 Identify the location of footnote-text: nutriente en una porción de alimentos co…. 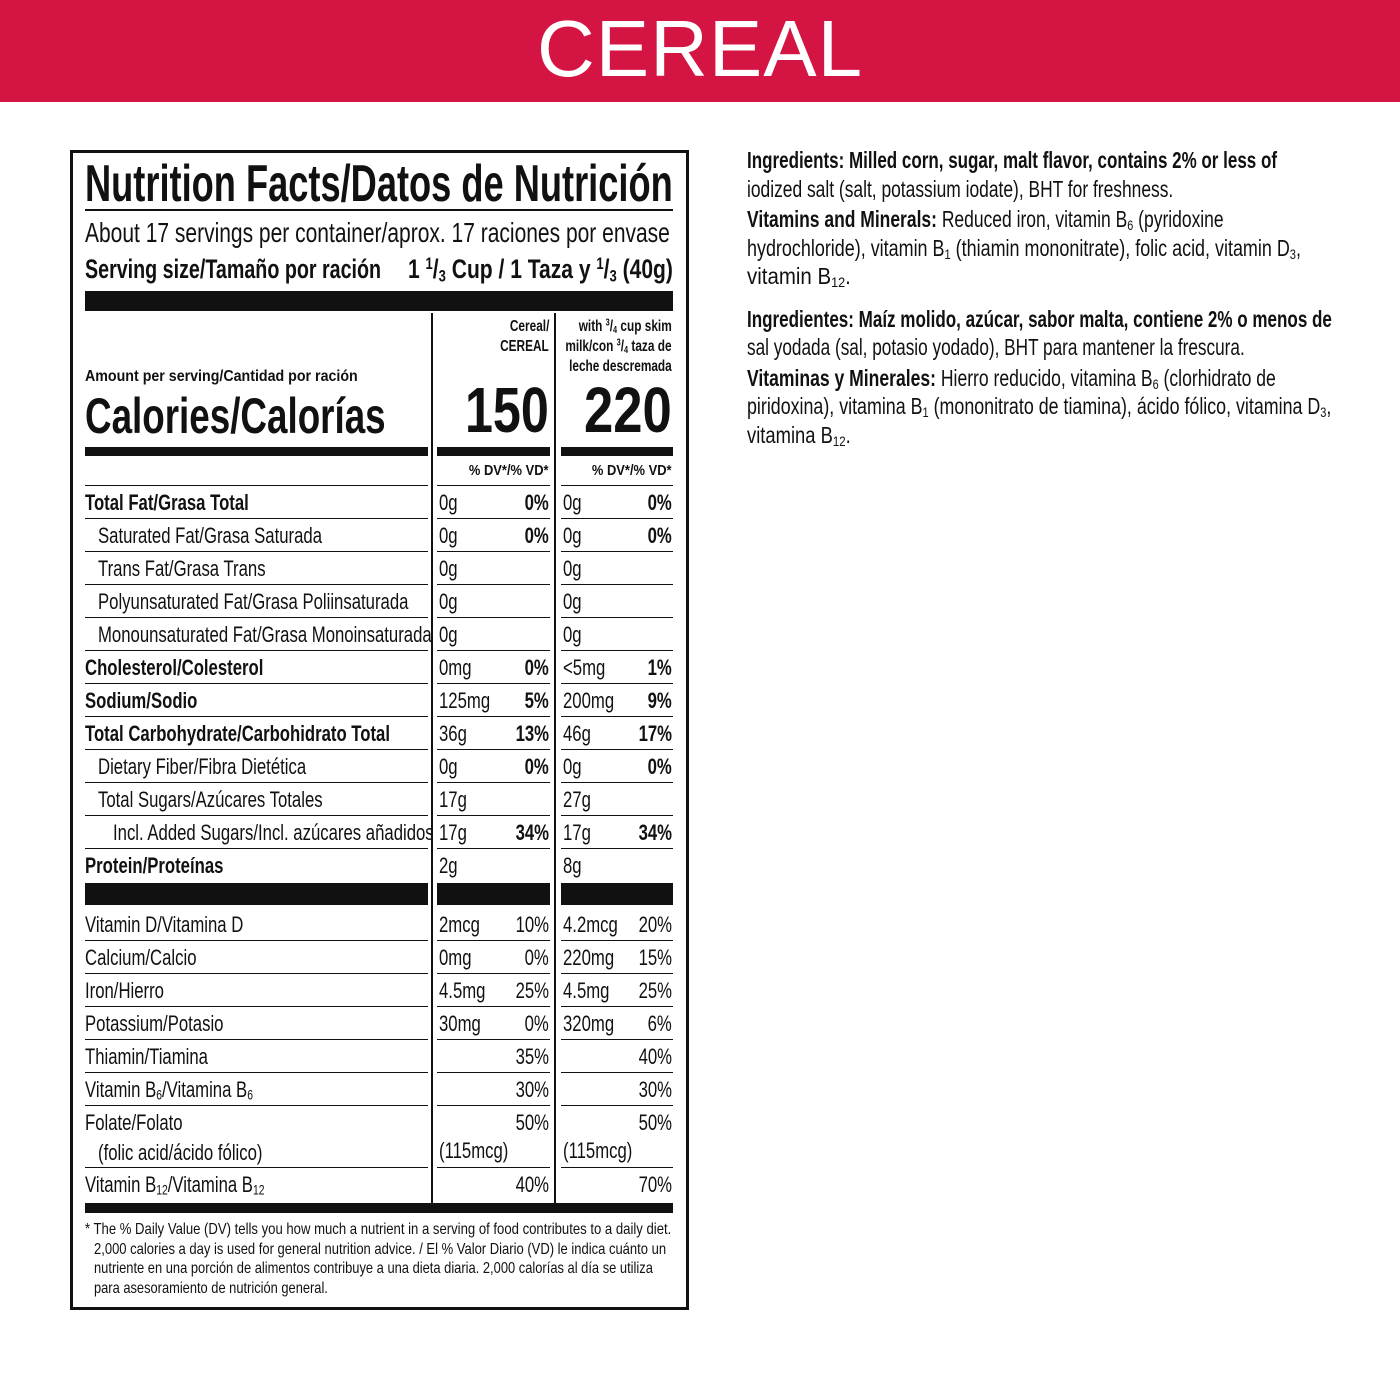
(373, 1268).